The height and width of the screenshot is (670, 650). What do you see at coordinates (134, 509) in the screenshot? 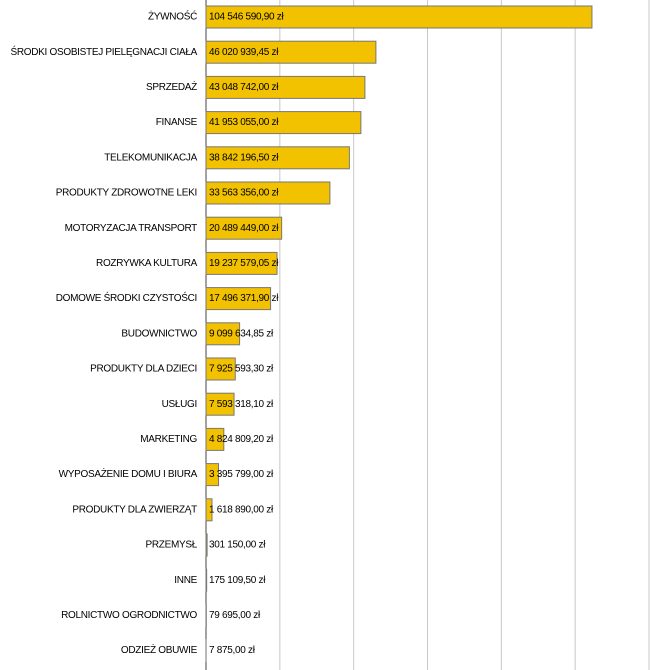
I see `category-label: PRODUKTY DLA ZWIERZĄT` at bounding box center [134, 509].